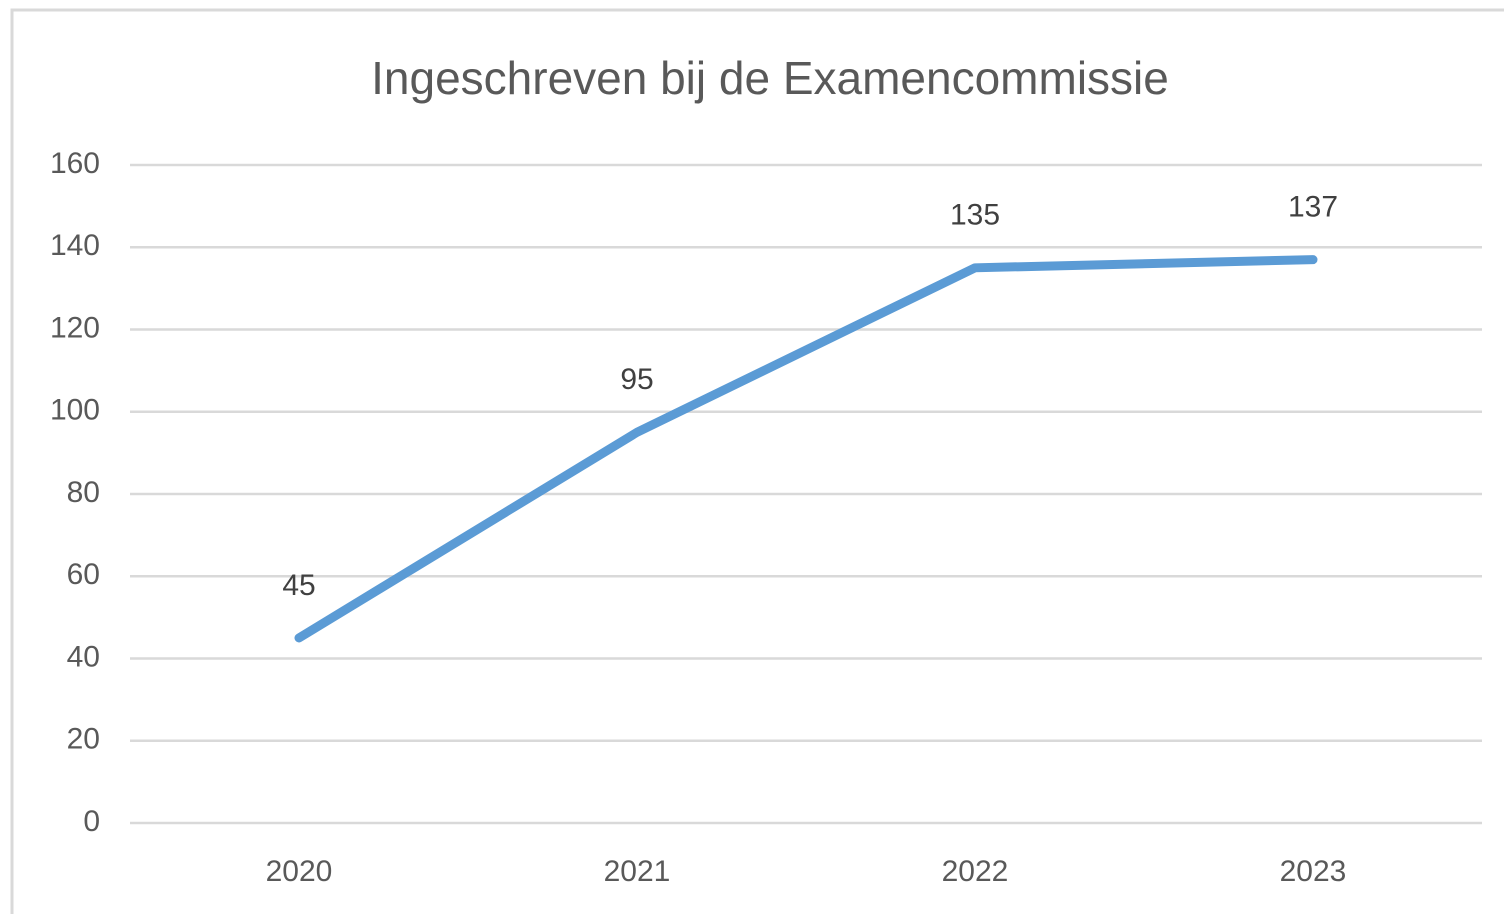  Describe the element at coordinates (75, 163) in the screenshot. I see `y-tick-label: 160` at that location.